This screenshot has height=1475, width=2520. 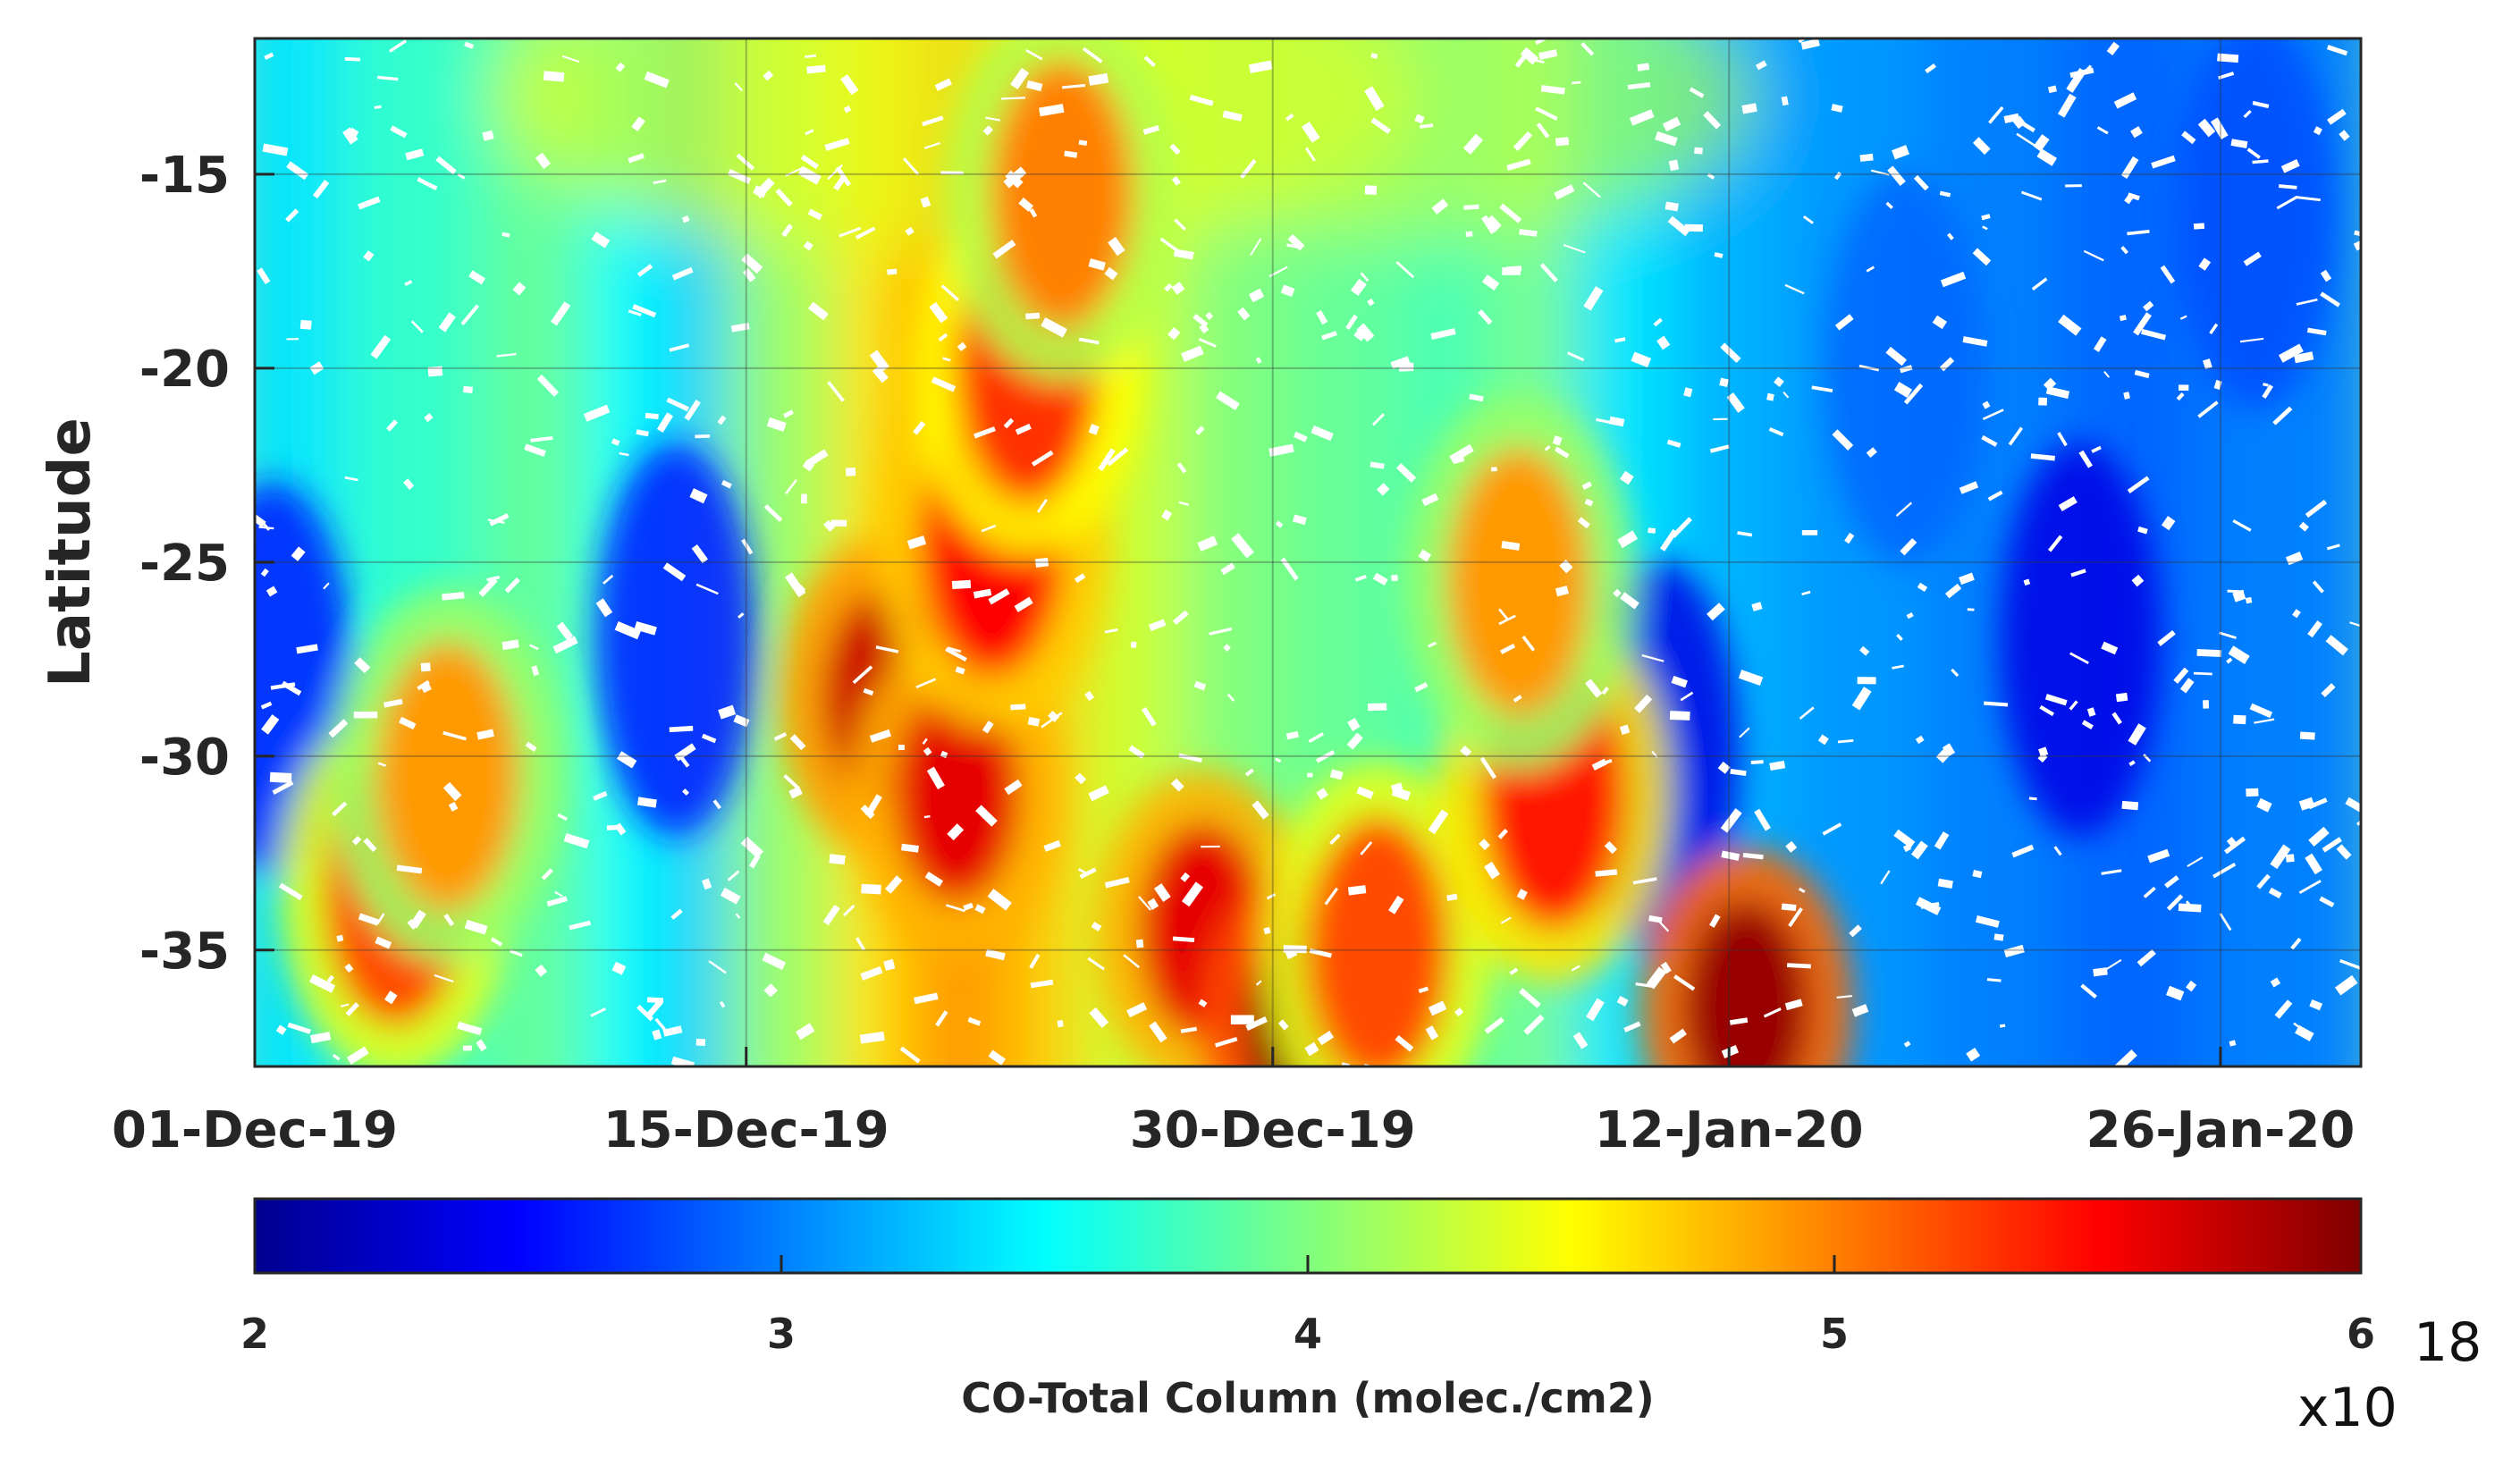 What do you see at coordinates (2080, 639) in the screenshot?
I see `low-spot` at bounding box center [2080, 639].